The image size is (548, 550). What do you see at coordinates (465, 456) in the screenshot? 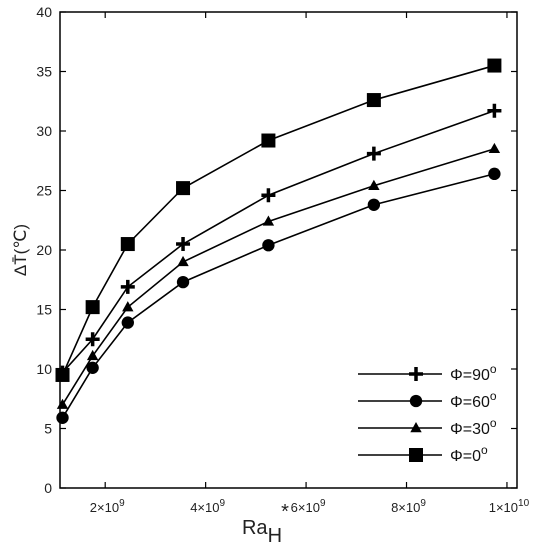
I see `legend-label-name: Φ=0` at bounding box center [465, 456].